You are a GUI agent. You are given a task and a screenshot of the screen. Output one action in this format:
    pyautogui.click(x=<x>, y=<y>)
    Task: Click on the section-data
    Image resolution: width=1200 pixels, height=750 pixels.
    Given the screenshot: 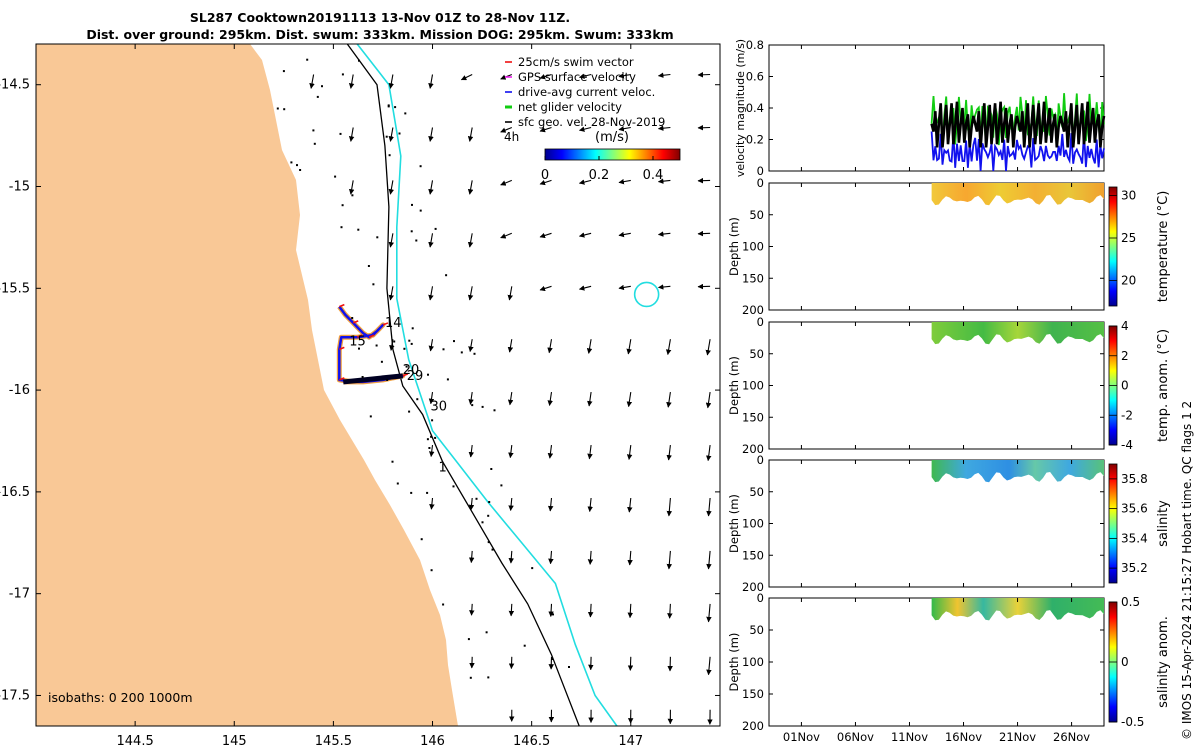 What is the action you would take?
    pyautogui.click(x=1017, y=333)
    